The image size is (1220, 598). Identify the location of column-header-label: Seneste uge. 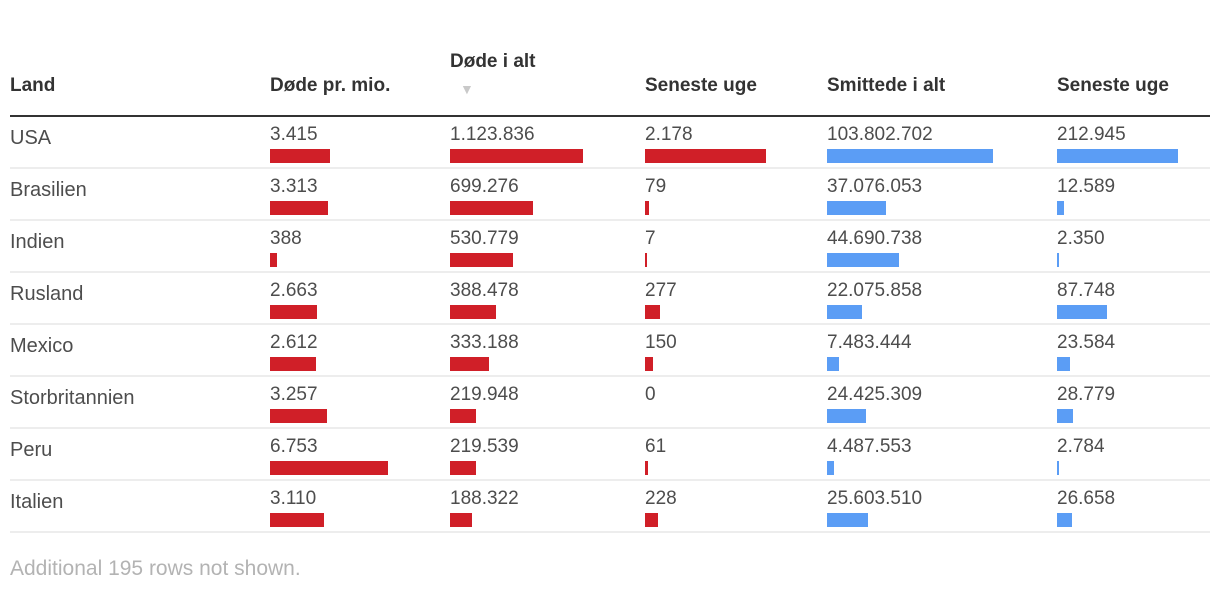
(1113, 85).